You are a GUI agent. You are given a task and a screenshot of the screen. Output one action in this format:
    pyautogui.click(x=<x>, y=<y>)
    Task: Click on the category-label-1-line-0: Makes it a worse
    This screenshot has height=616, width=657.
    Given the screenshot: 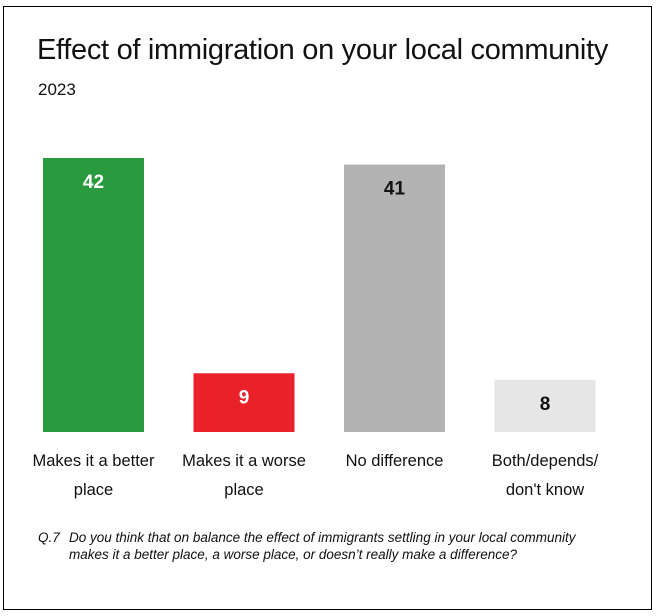 What is the action you would take?
    pyautogui.click(x=244, y=461)
    